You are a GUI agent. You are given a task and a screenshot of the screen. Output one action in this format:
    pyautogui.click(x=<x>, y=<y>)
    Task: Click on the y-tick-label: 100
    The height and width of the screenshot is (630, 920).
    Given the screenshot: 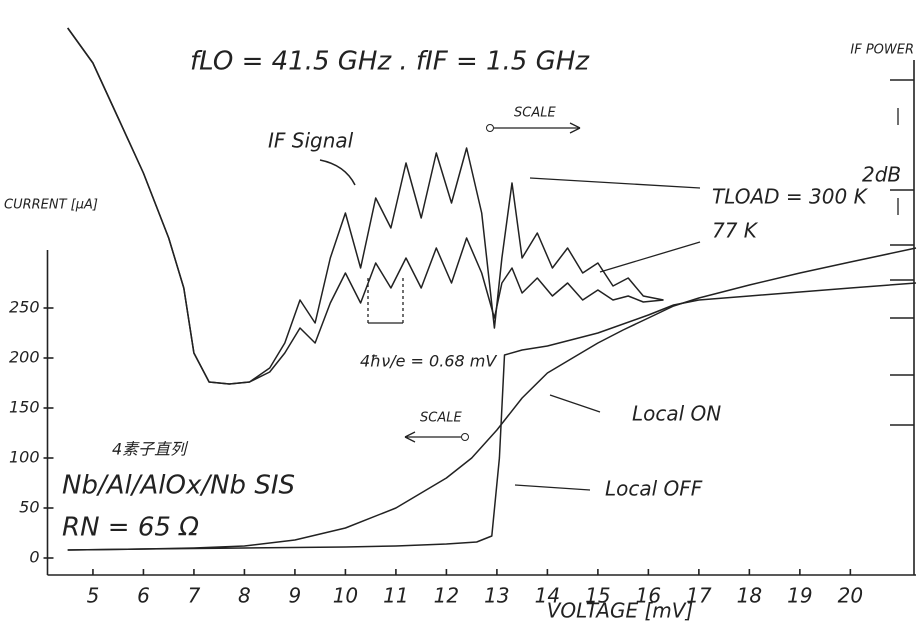 What is the action you would take?
    pyautogui.click(x=24, y=457)
    